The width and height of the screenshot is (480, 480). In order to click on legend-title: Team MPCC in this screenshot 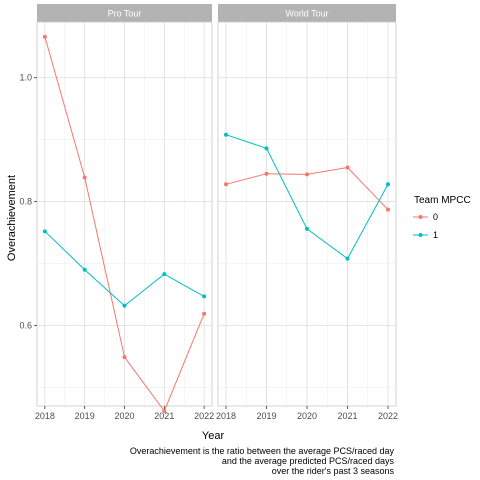, I will do `click(442, 200)`.